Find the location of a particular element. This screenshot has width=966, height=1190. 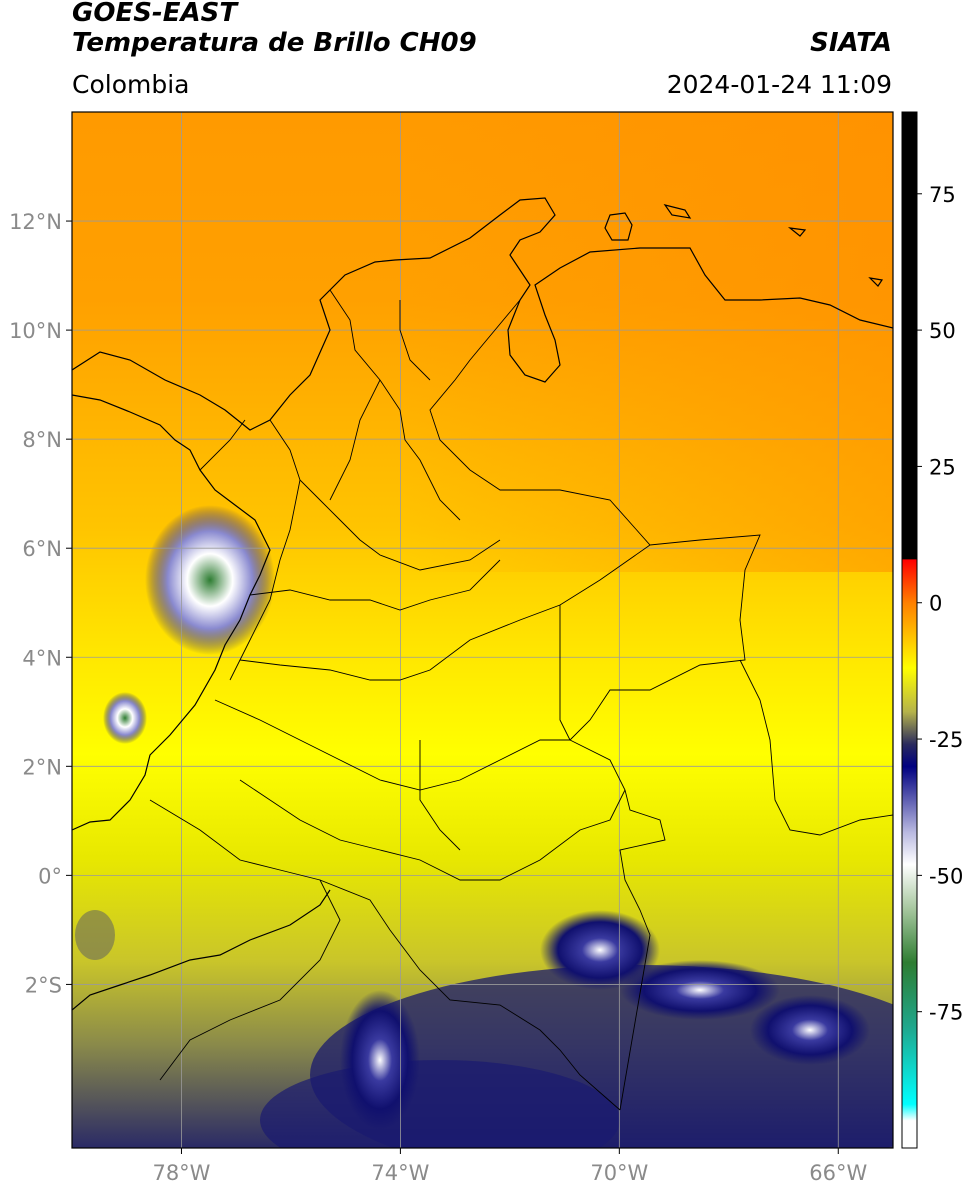

border-colombia-brazil is located at coordinates (617, 925).